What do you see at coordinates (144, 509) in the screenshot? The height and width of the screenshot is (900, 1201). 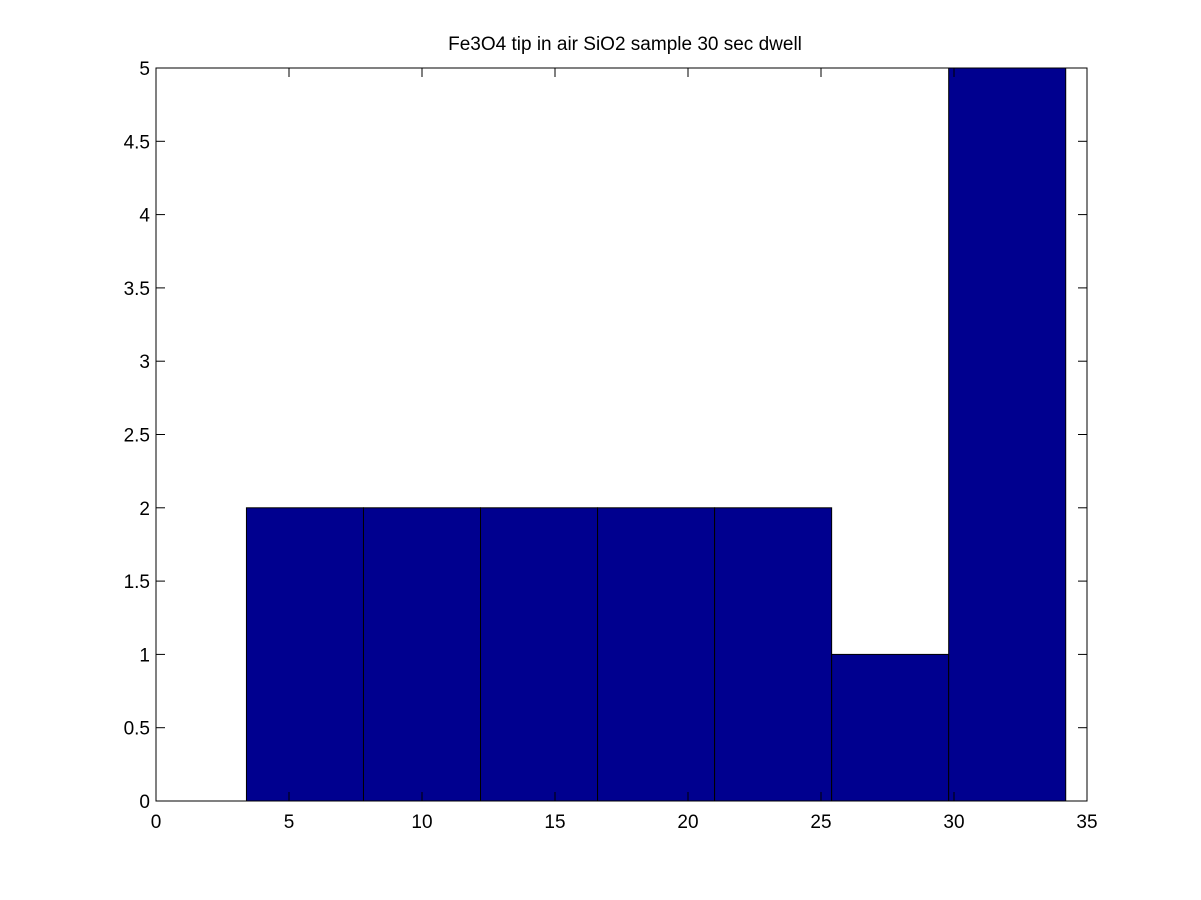 I see `y-tick-label: 2` at bounding box center [144, 509].